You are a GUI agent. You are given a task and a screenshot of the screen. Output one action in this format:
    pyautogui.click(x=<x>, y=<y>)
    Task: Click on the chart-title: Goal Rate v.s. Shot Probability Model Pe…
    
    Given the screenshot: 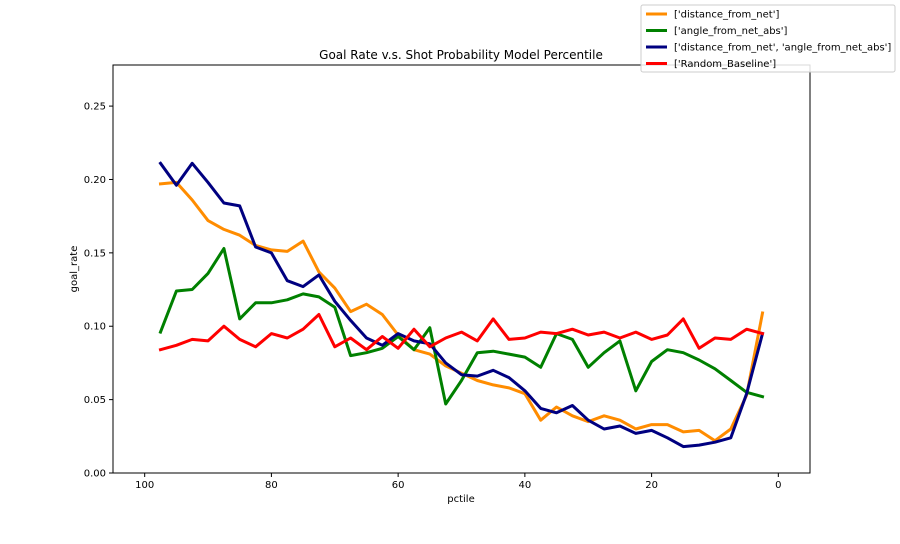 What is the action you would take?
    pyautogui.click(x=461, y=55)
    